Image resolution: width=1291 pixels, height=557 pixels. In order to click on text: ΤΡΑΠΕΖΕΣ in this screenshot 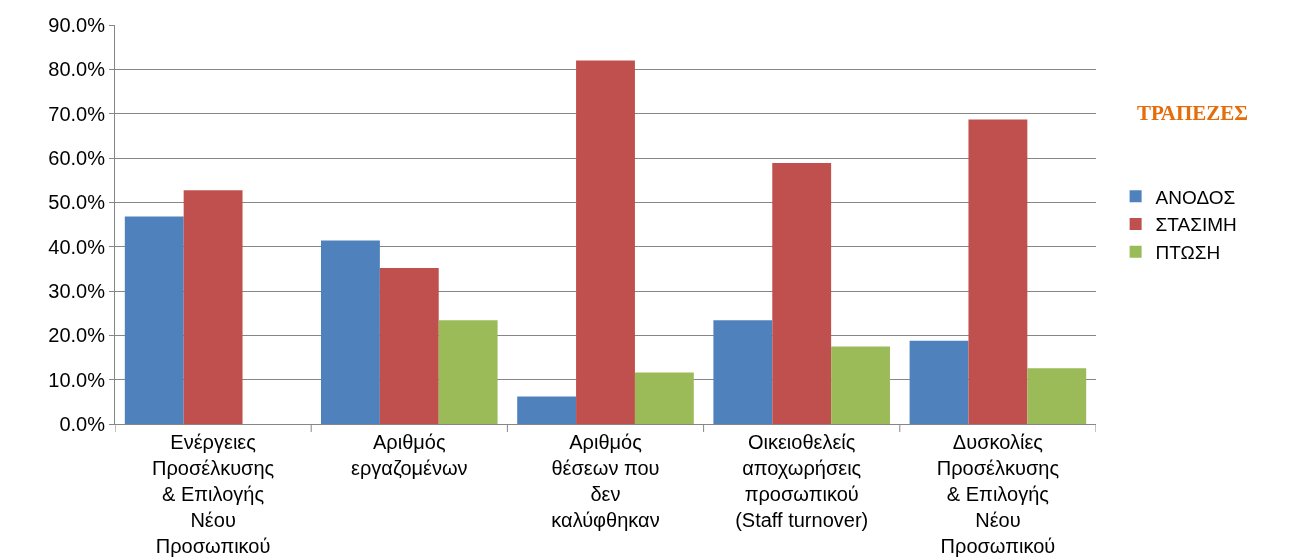, I will do `click(1192, 113)`.